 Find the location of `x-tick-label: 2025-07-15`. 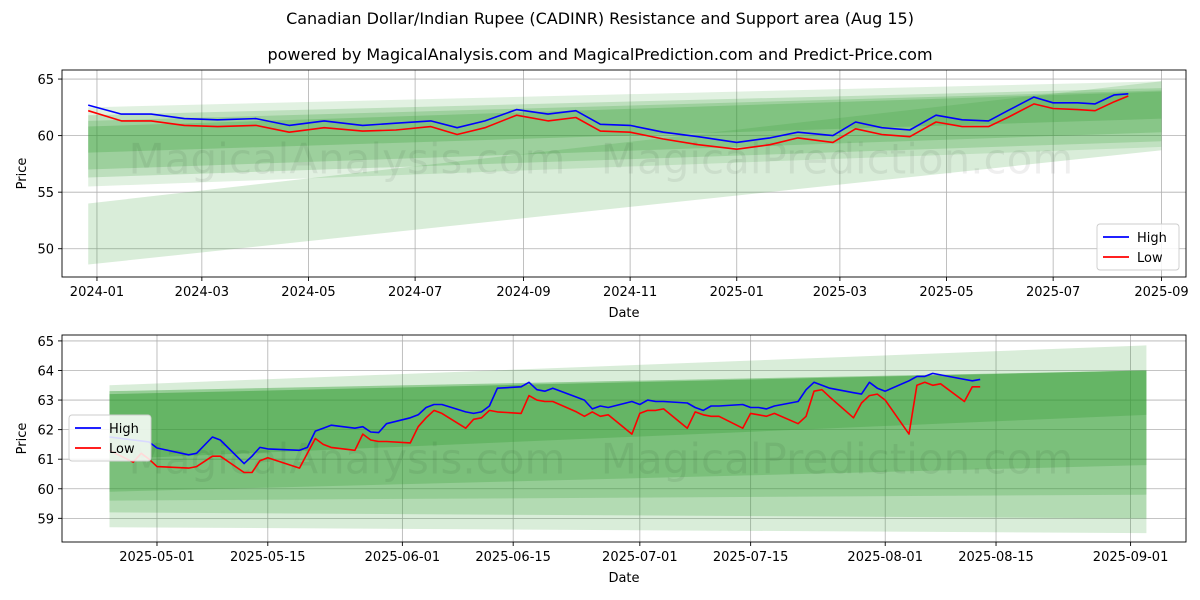

x-tick-label: 2025-07-15 is located at coordinates (751, 557).